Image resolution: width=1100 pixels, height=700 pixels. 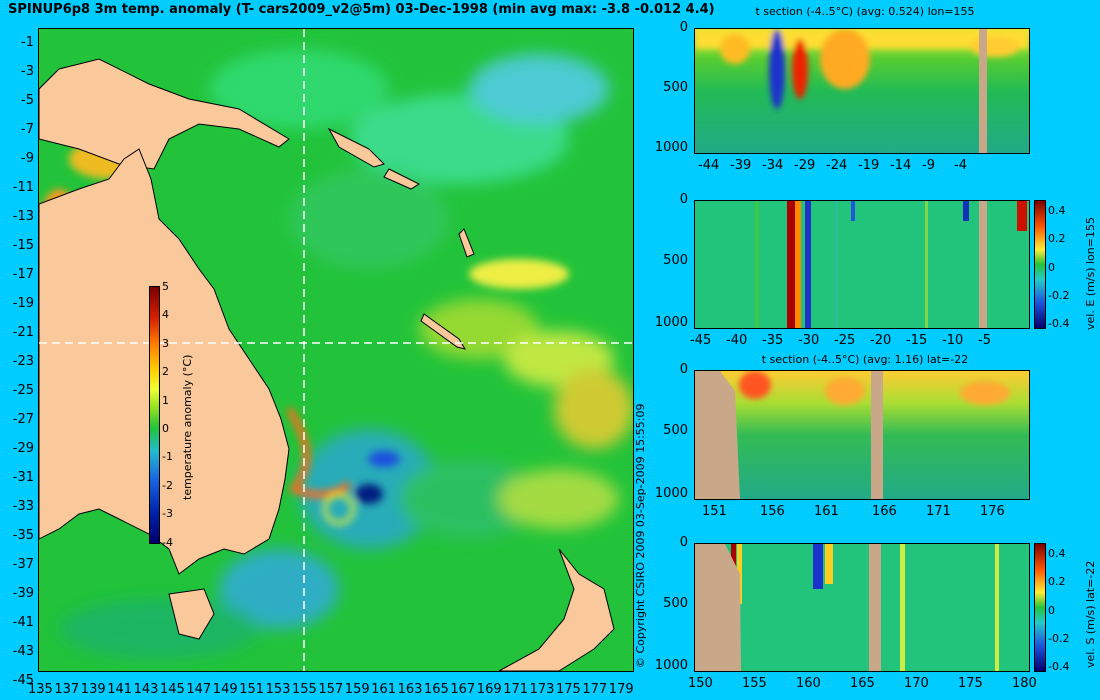 I want to click on lat-tick-label: -5, so click(x=27, y=100).